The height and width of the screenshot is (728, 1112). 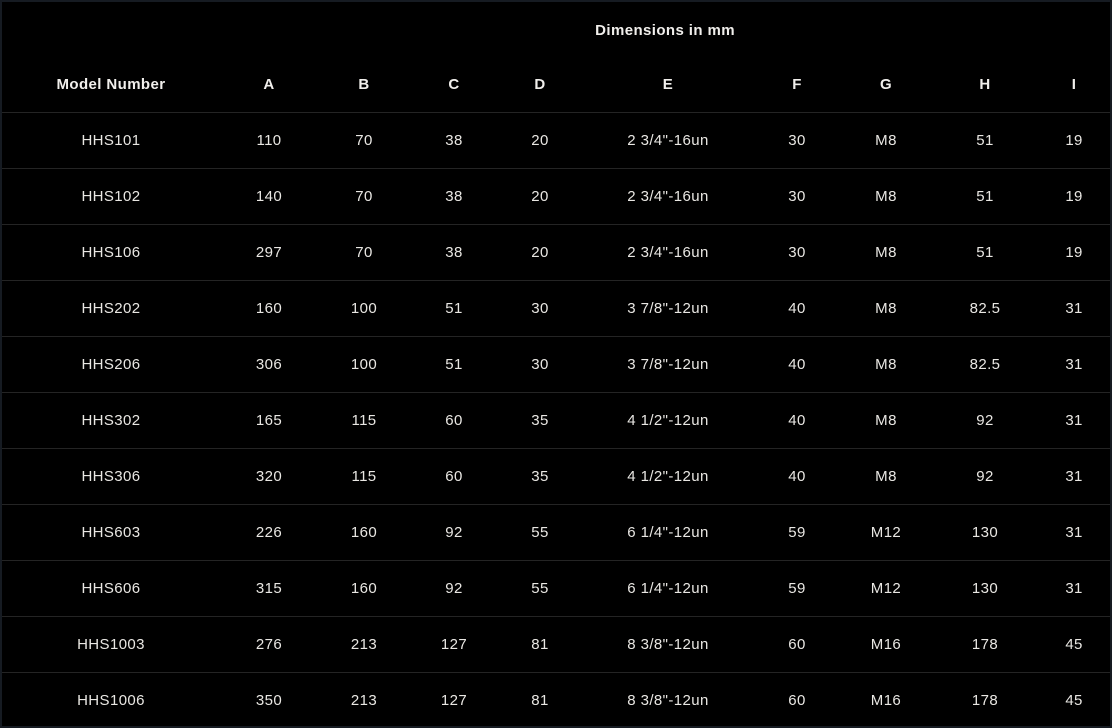 I want to click on column-header-h: H, so click(x=985, y=85).